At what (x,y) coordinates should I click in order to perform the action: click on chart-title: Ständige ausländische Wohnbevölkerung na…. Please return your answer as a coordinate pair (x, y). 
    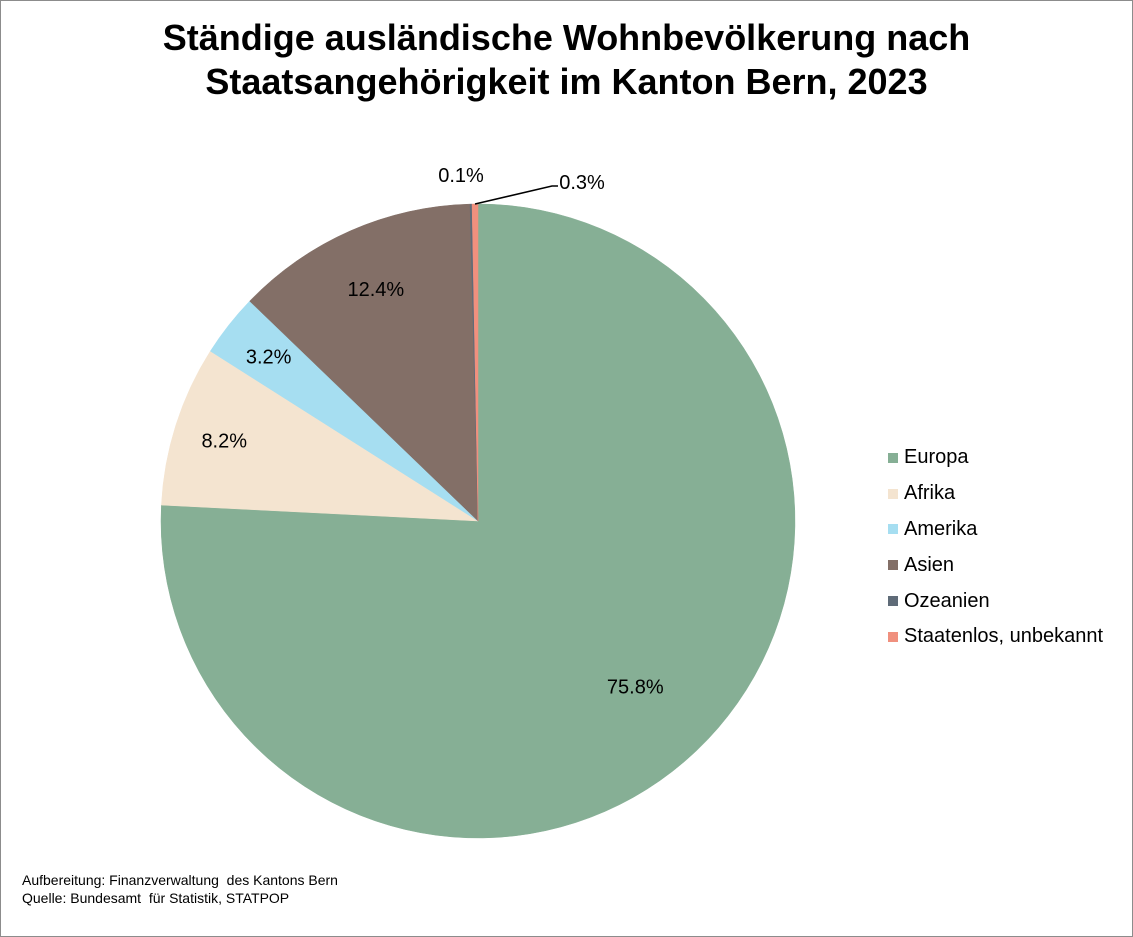
    Looking at the image, I should click on (566, 60).